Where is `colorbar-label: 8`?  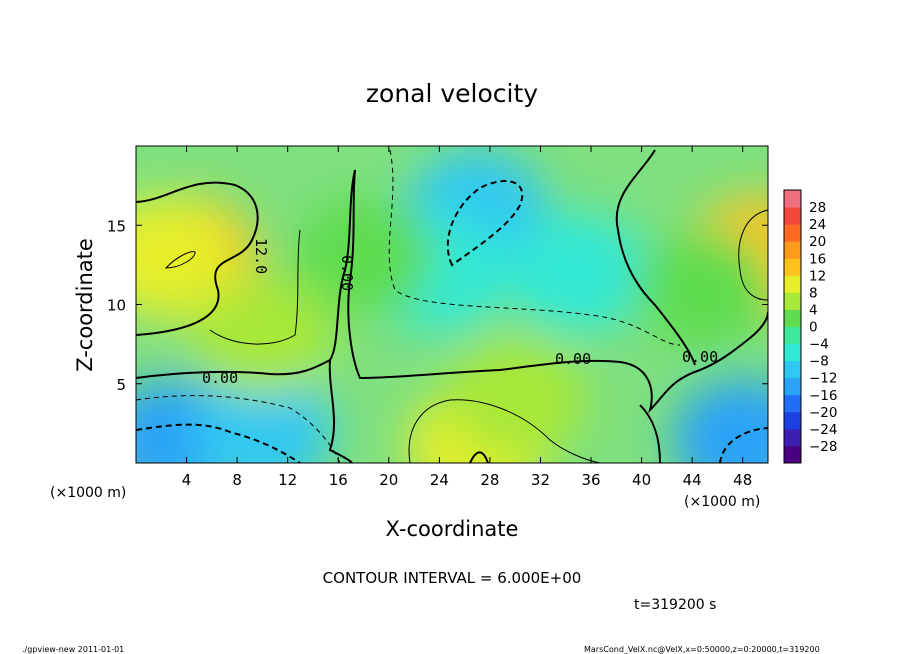
colorbar-label: 8 is located at coordinates (813, 293).